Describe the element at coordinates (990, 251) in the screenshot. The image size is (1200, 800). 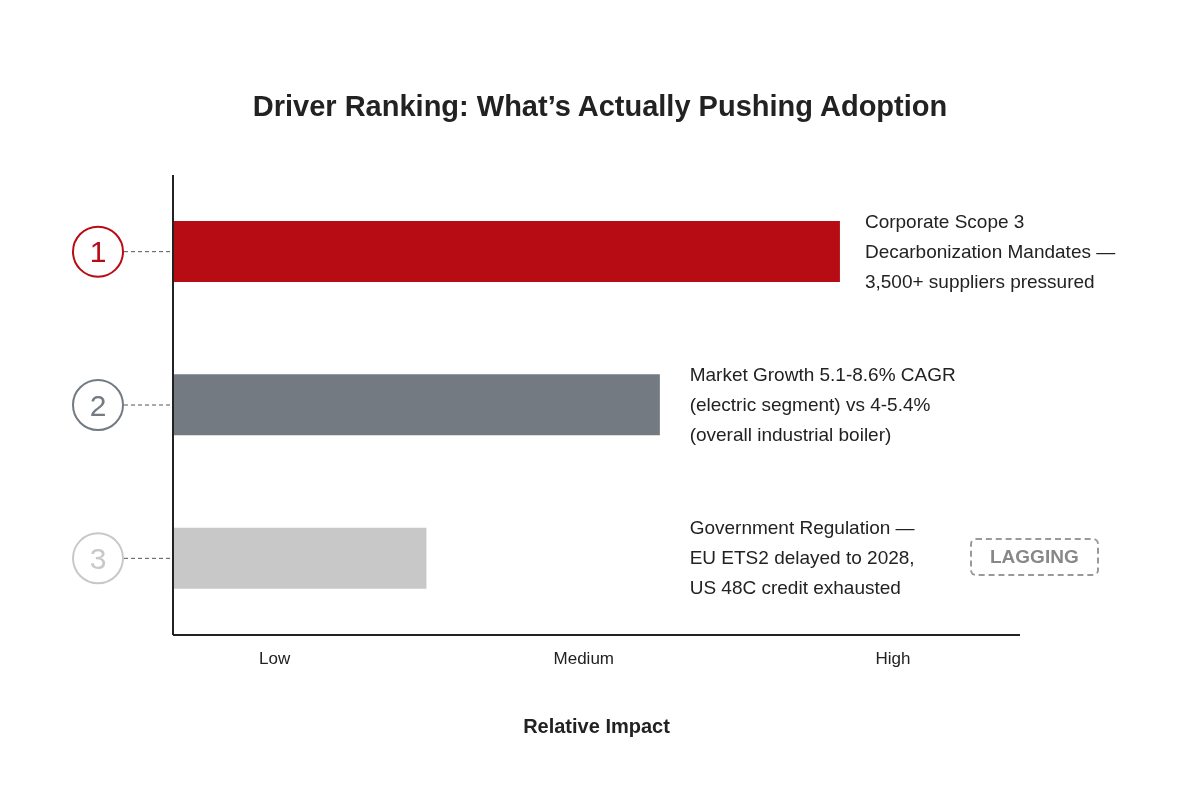
I see `text: Corporate Scope 3 Decarbonization Mandates — 3,500+ suppliers pressured` at that location.